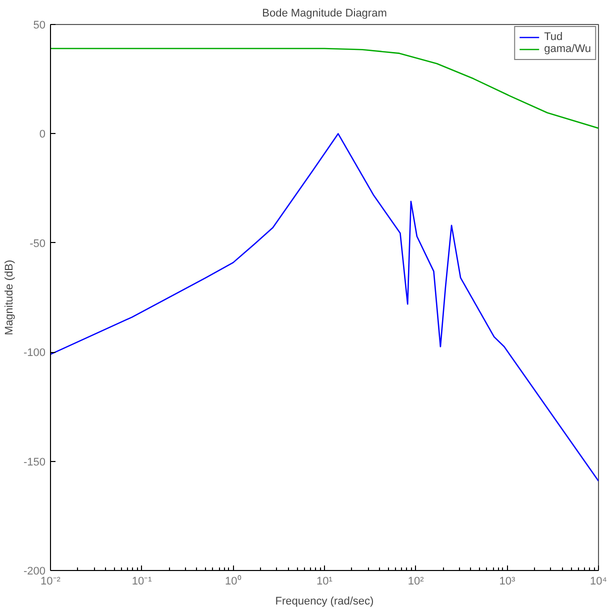 The width and height of the screenshot is (614, 614). What do you see at coordinates (324, 602) in the screenshot?
I see `x-axis-title: Frequency (rad/sec)` at bounding box center [324, 602].